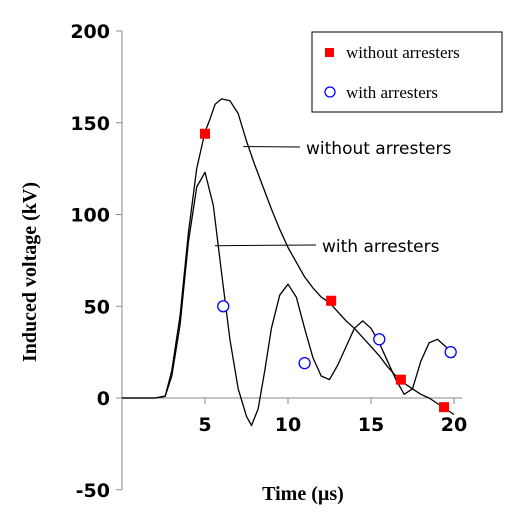 The width and height of the screenshot is (510, 517). I want to click on y-axis-title: Induced voltage (kV), so click(30, 272).